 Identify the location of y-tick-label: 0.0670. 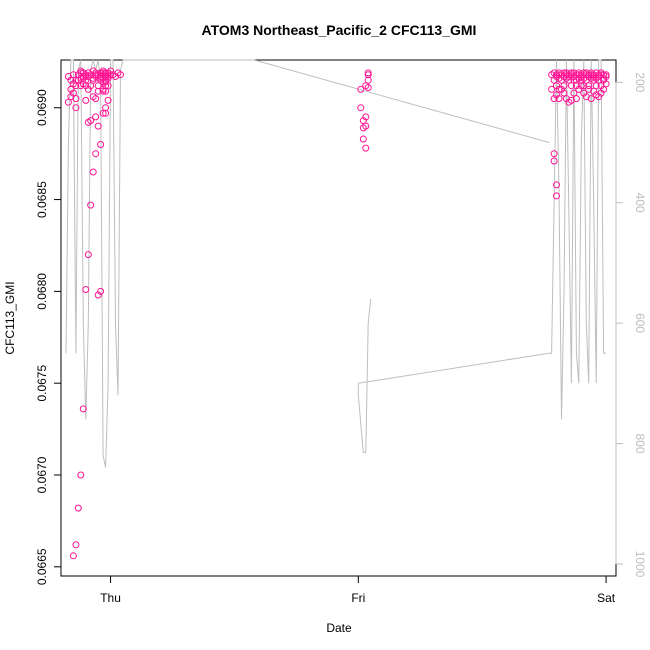
(42, 474).